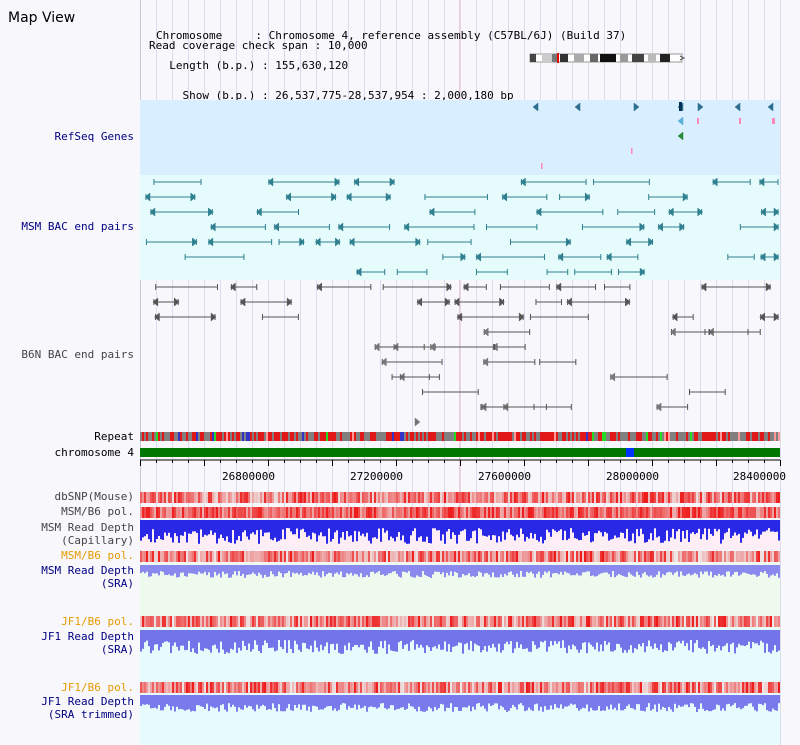 The width and height of the screenshot is (800, 745). I want to click on tick-label-2: 27200000, so click(376, 476).